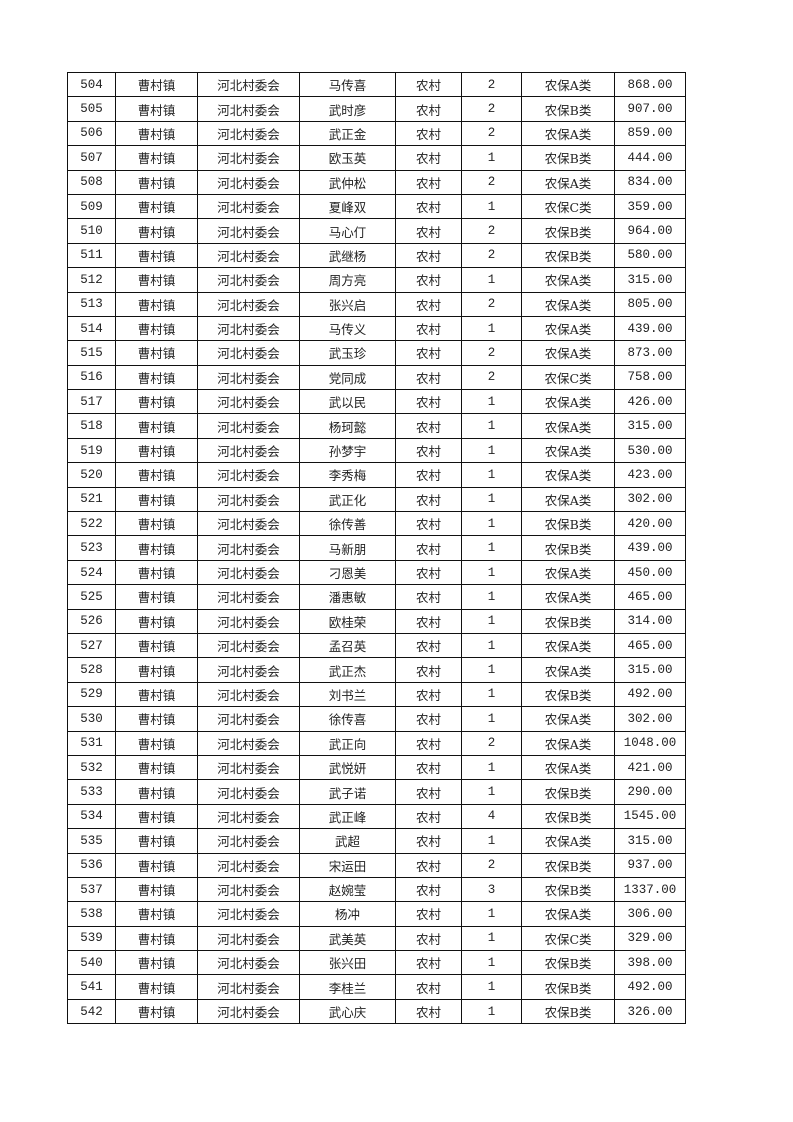  Describe the element at coordinates (347, 402) in the screenshot. I see `cell-name: 武以民` at that location.